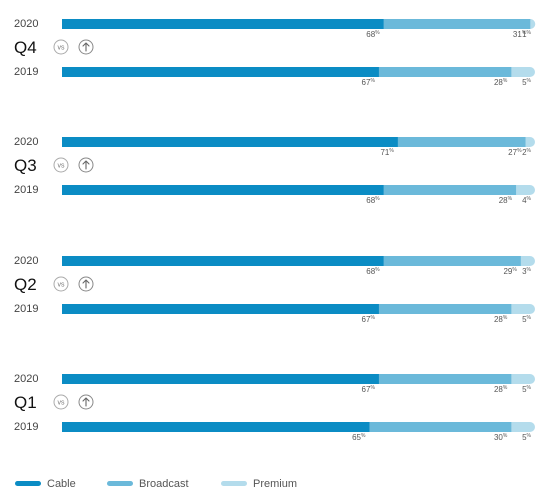 This screenshot has width=550, height=501. Describe the element at coordinates (369, 82) in the screenshot. I see `group-q4-2019-cable-value-label: 67%` at that location.